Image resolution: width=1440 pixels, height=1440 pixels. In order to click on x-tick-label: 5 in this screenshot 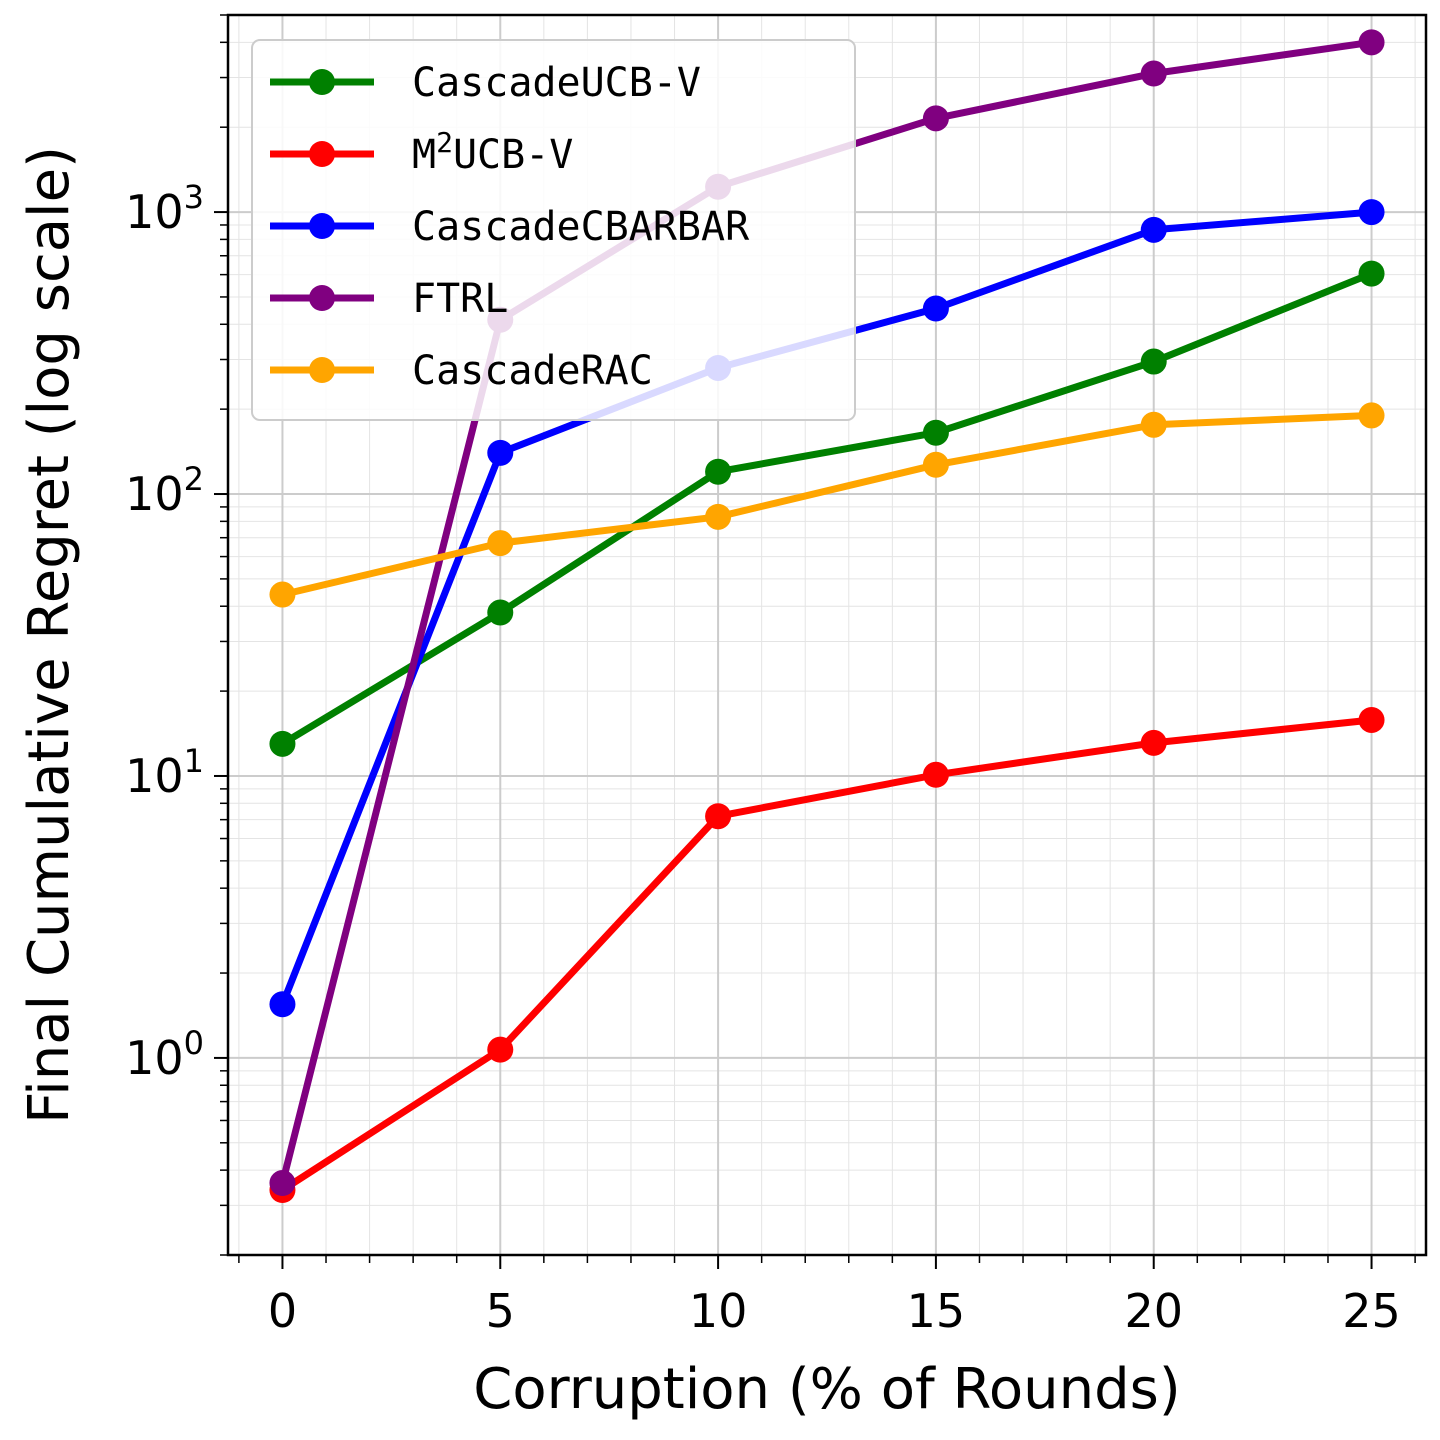, I will do `click(500, 1311)`.